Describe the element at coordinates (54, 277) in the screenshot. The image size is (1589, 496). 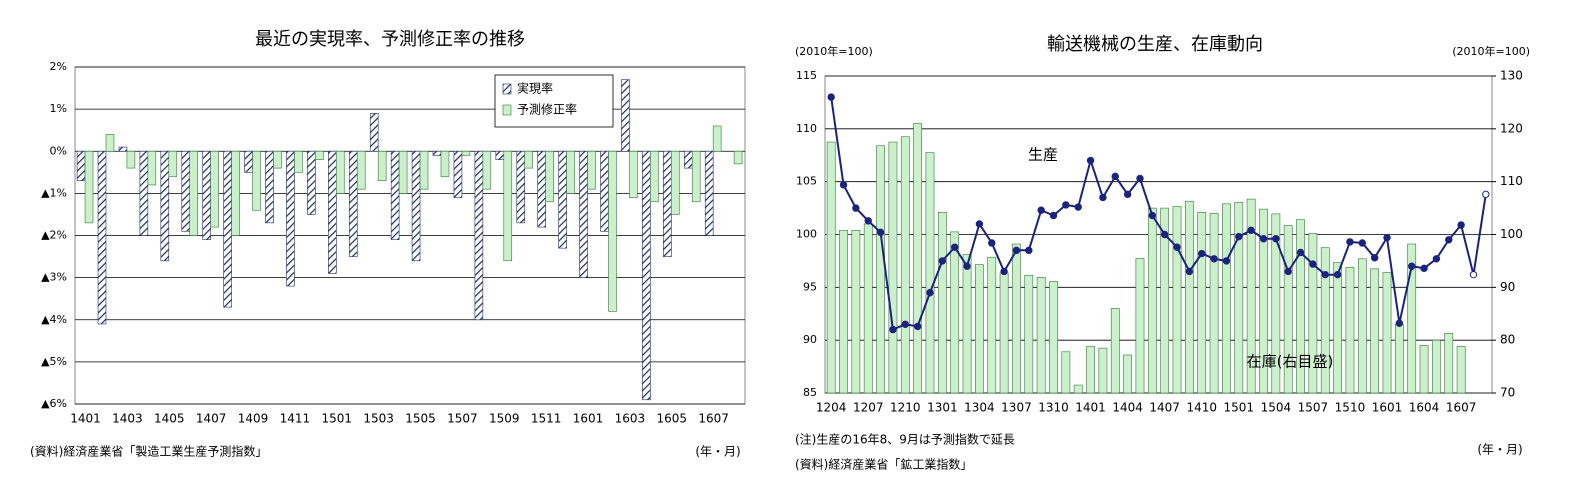
I see `y-tick-label: ▲3%` at that location.